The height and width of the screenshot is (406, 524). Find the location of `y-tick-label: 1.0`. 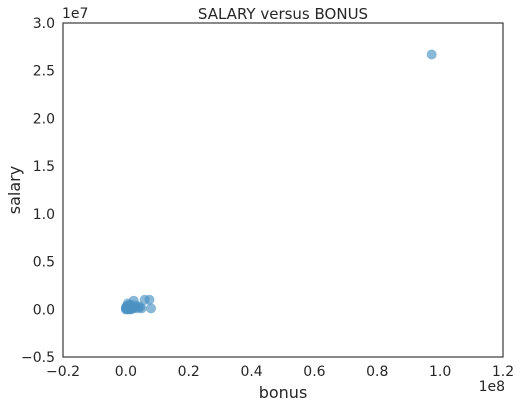

y-tick-label: 1.0 is located at coordinates (44, 215).